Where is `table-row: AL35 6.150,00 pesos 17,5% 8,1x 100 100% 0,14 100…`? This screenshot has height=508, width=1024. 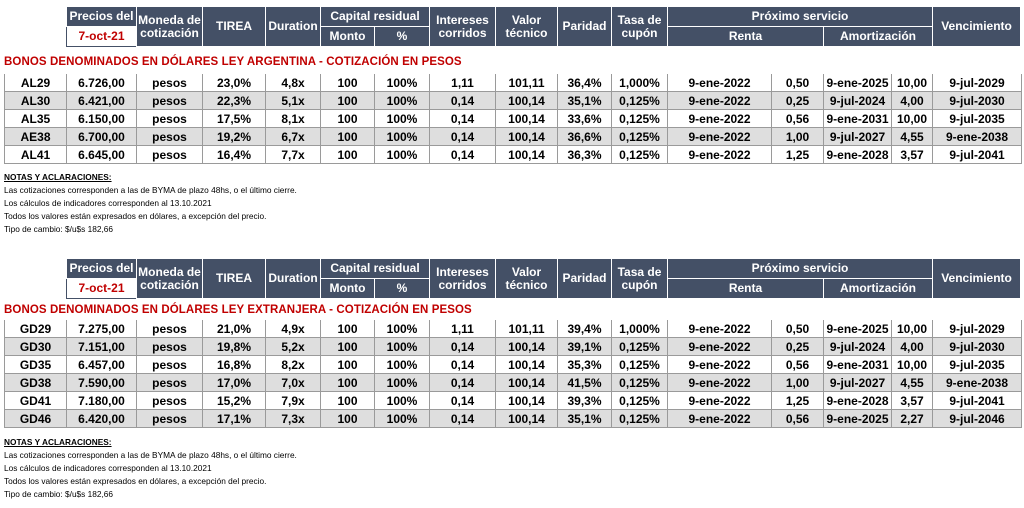 table-row: AL35 6.150,00 pesos 17,5% 8,1x 100 100% 0,14 100… is located at coordinates (513, 118).